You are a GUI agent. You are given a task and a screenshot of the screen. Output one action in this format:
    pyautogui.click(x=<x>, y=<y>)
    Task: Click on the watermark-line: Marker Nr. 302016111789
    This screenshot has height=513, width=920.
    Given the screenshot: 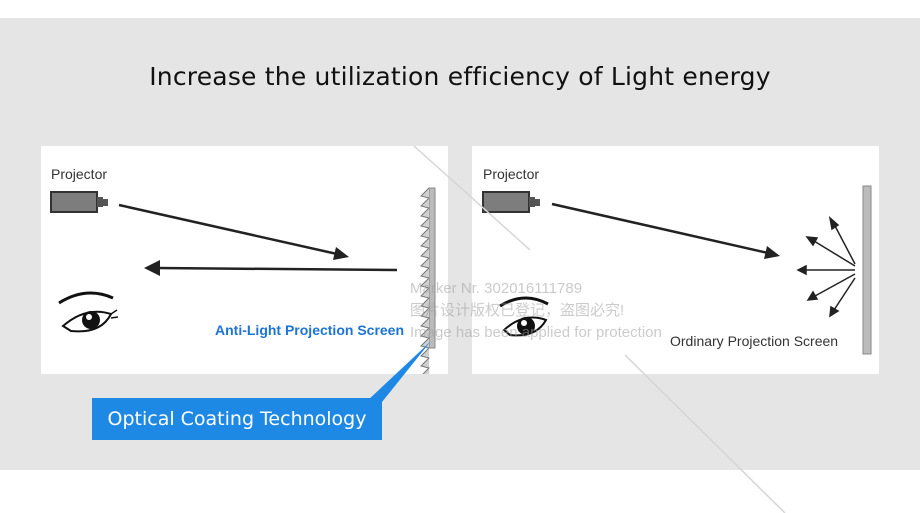 What is the action you would take?
    pyautogui.click(x=536, y=289)
    